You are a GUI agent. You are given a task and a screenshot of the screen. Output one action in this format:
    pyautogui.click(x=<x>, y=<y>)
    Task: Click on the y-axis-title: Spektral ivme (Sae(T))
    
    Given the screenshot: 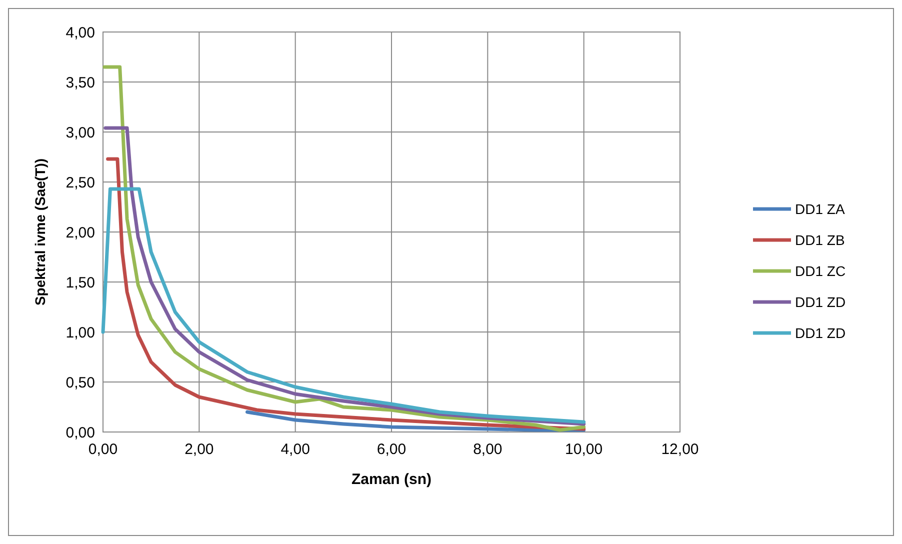 What is the action you would take?
    pyautogui.click(x=40, y=232)
    